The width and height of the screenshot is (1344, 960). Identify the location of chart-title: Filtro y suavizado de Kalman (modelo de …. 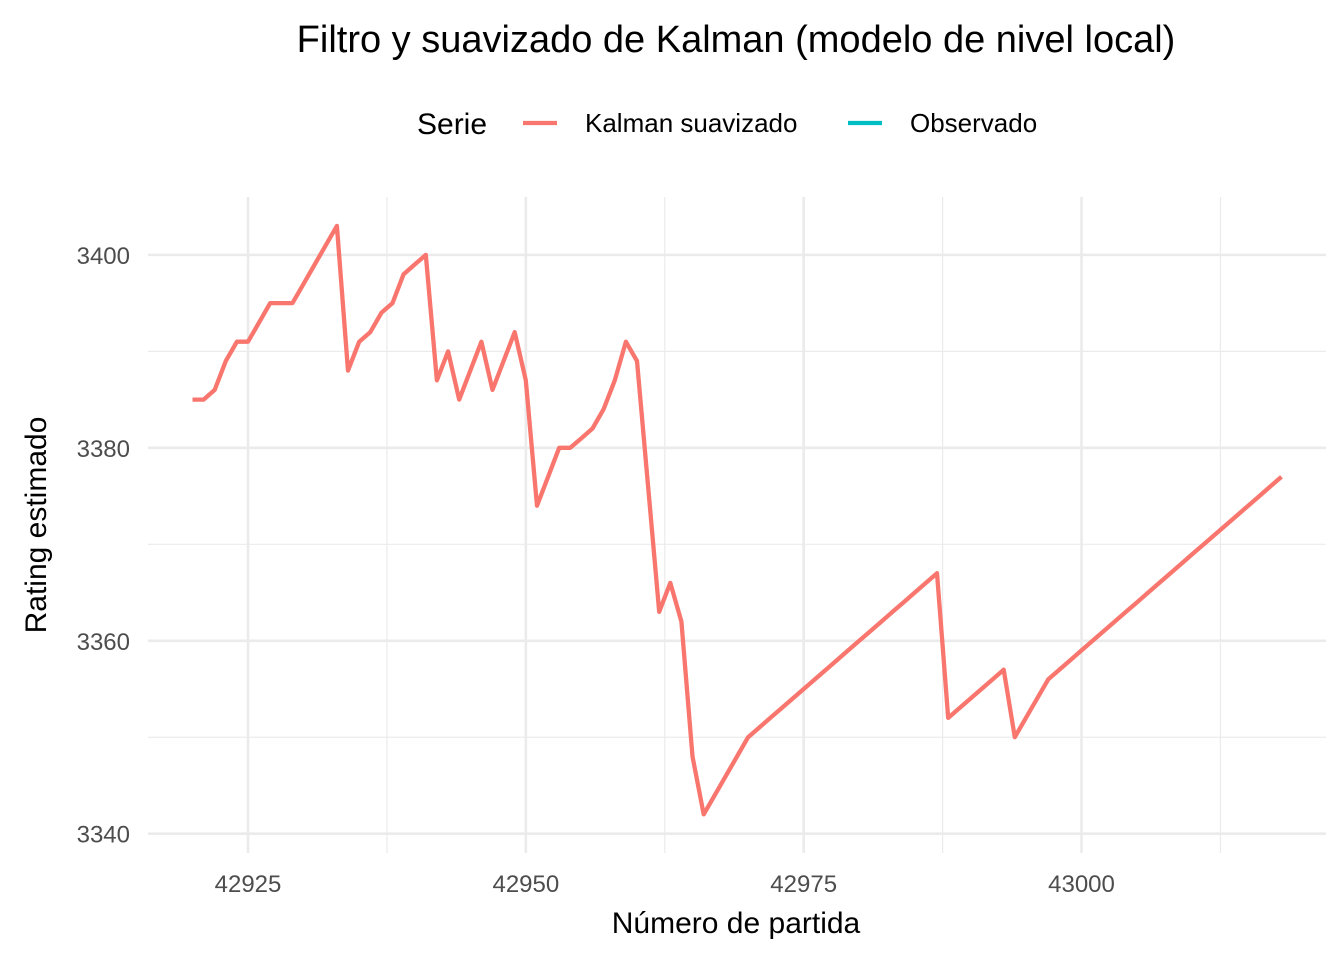
(736, 40).